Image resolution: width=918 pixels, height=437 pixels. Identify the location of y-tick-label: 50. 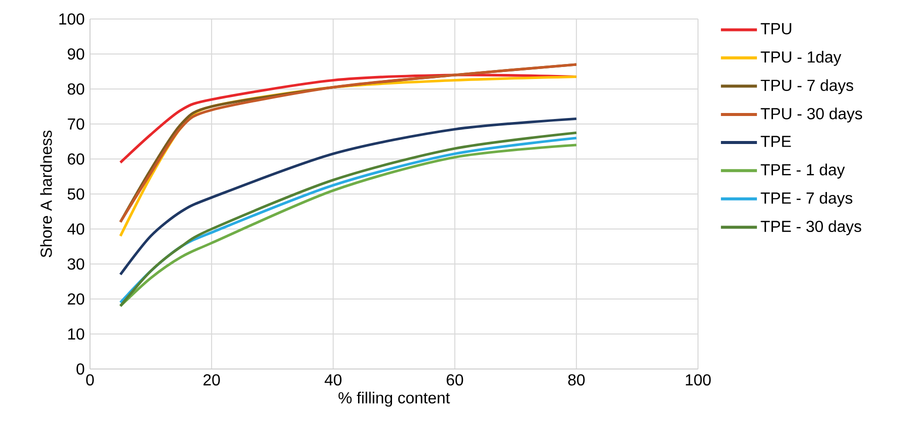
(76, 194).